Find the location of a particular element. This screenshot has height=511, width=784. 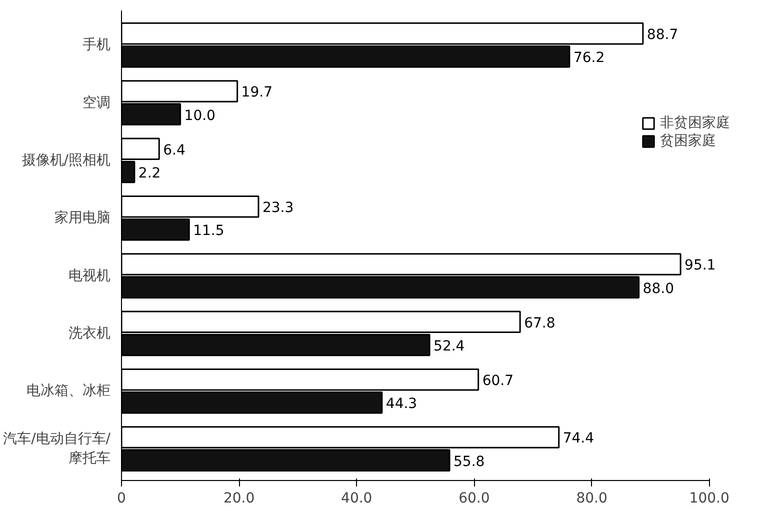

data-label: 2.2 is located at coordinates (149, 173).